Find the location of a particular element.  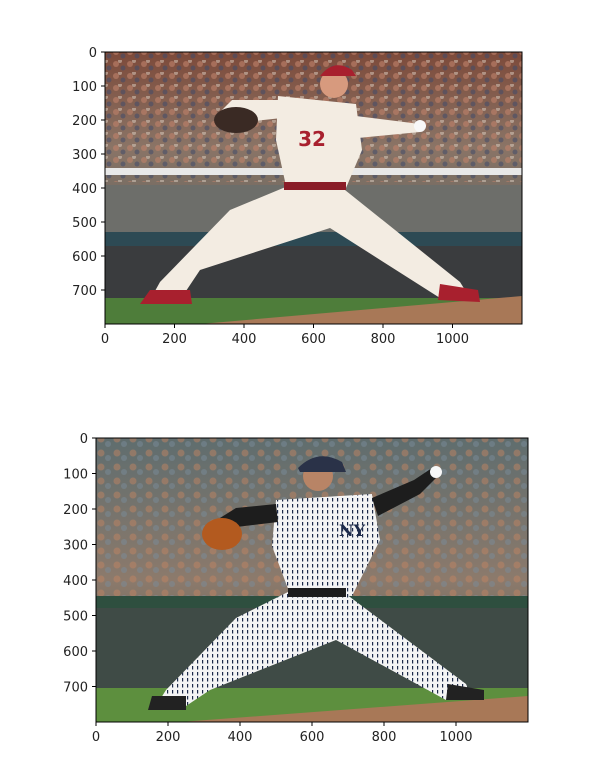

jersey-number: 32 is located at coordinates (312, 139).